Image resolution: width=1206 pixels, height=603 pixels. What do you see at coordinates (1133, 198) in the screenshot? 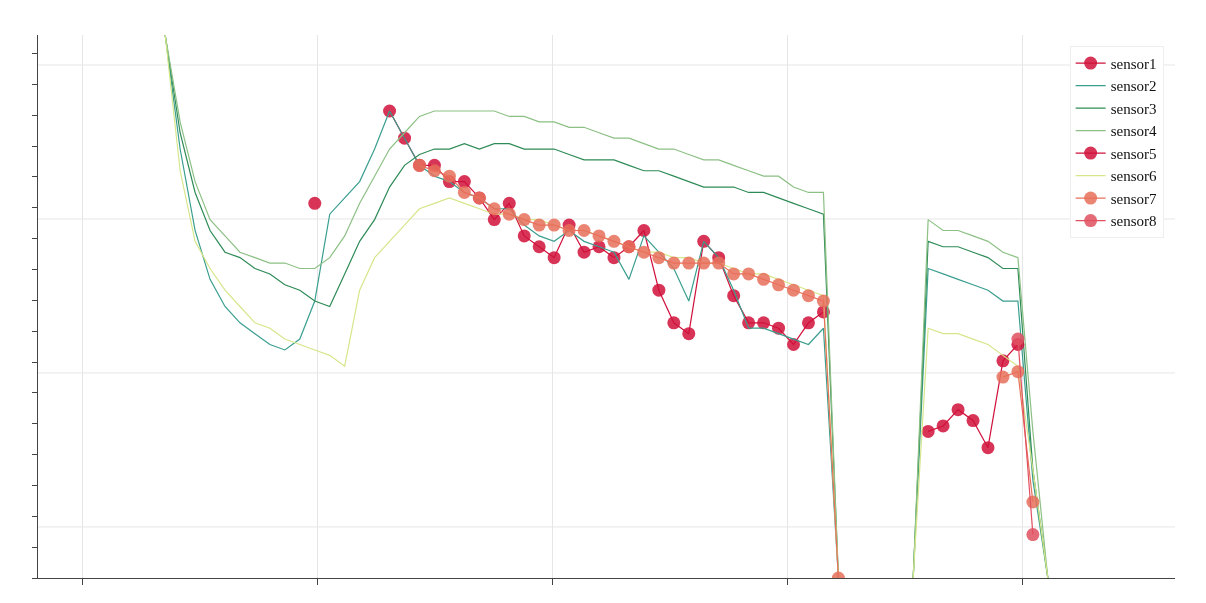
I see `legend-label: sensor7` at bounding box center [1133, 198].